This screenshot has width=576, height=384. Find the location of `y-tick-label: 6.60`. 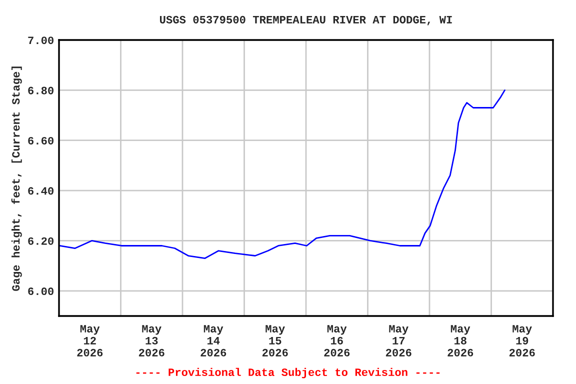

y-tick-label: 6.60 is located at coordinates (41, 140).